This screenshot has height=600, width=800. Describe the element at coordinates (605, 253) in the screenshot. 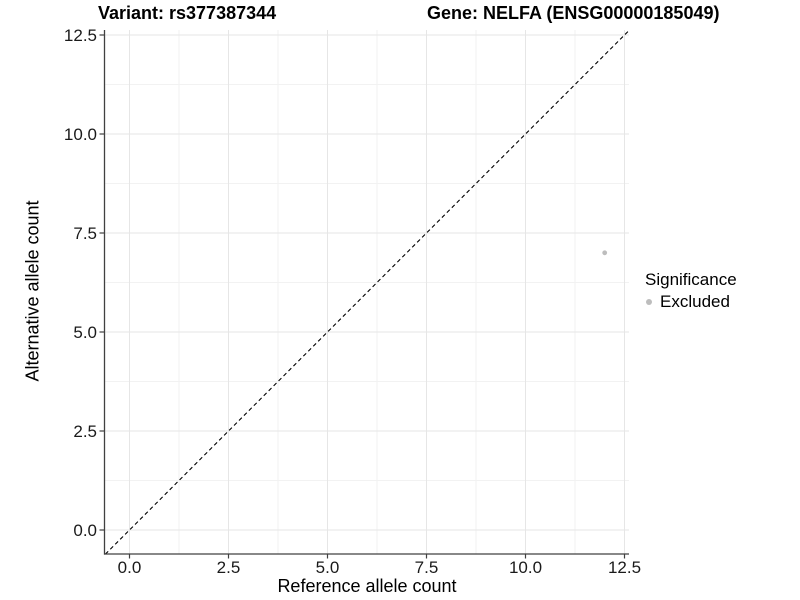

I see `data-point` at that location.